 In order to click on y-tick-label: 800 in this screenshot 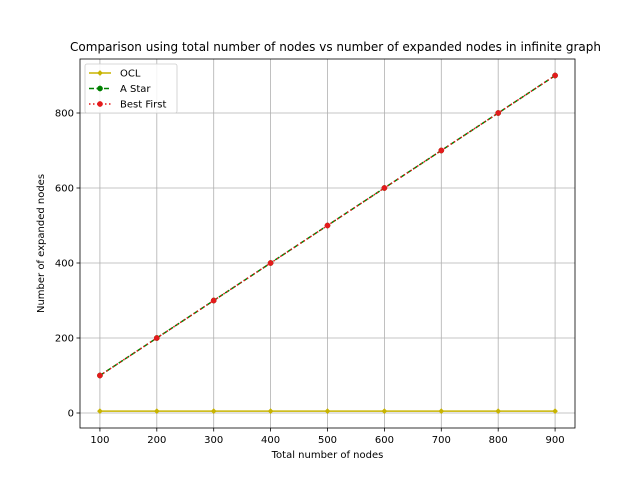, I will do `click(64, 114)`.